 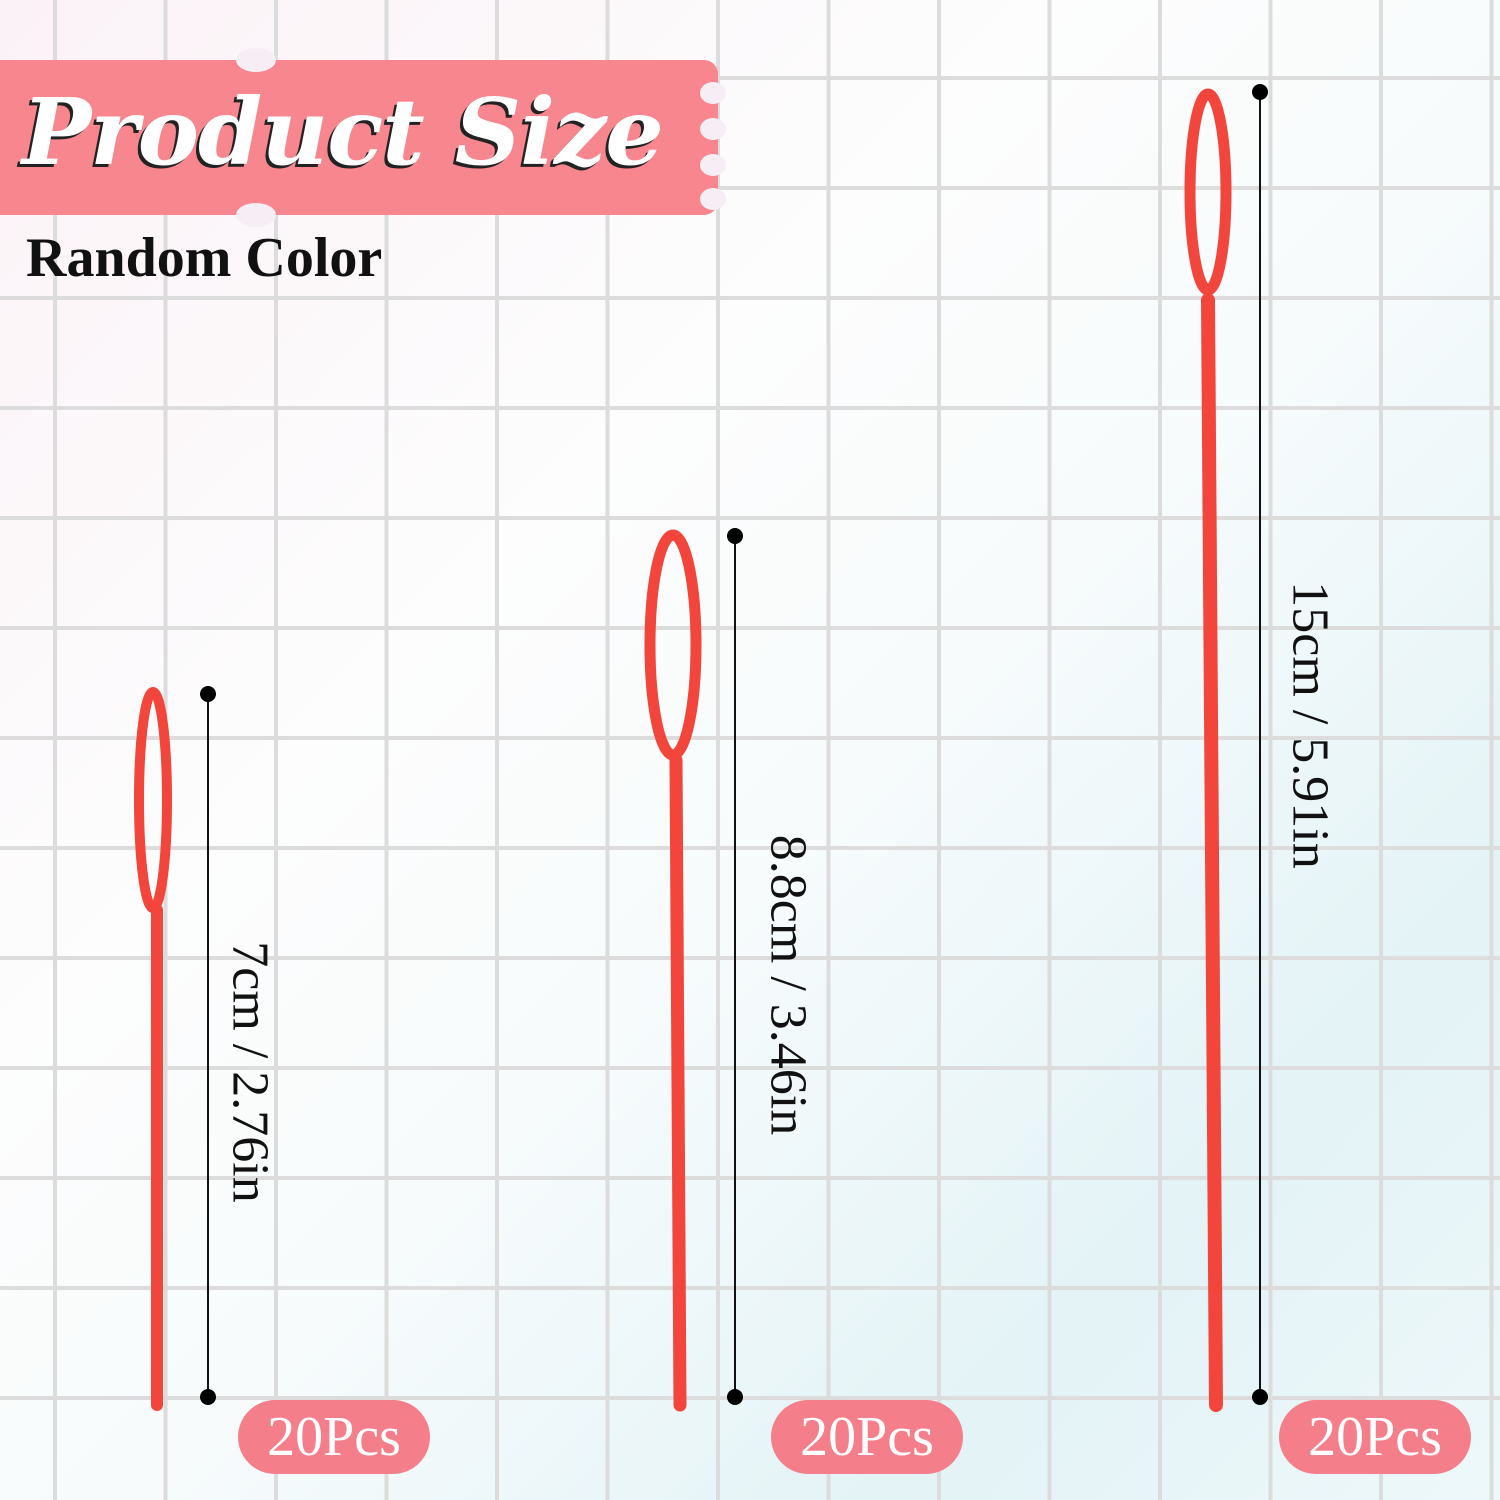 What do you see at coordinates (867, 1437) in the screenshot?
I see `quantity-badge-medium: 20Pcs` at bounding box center [867, 1437].